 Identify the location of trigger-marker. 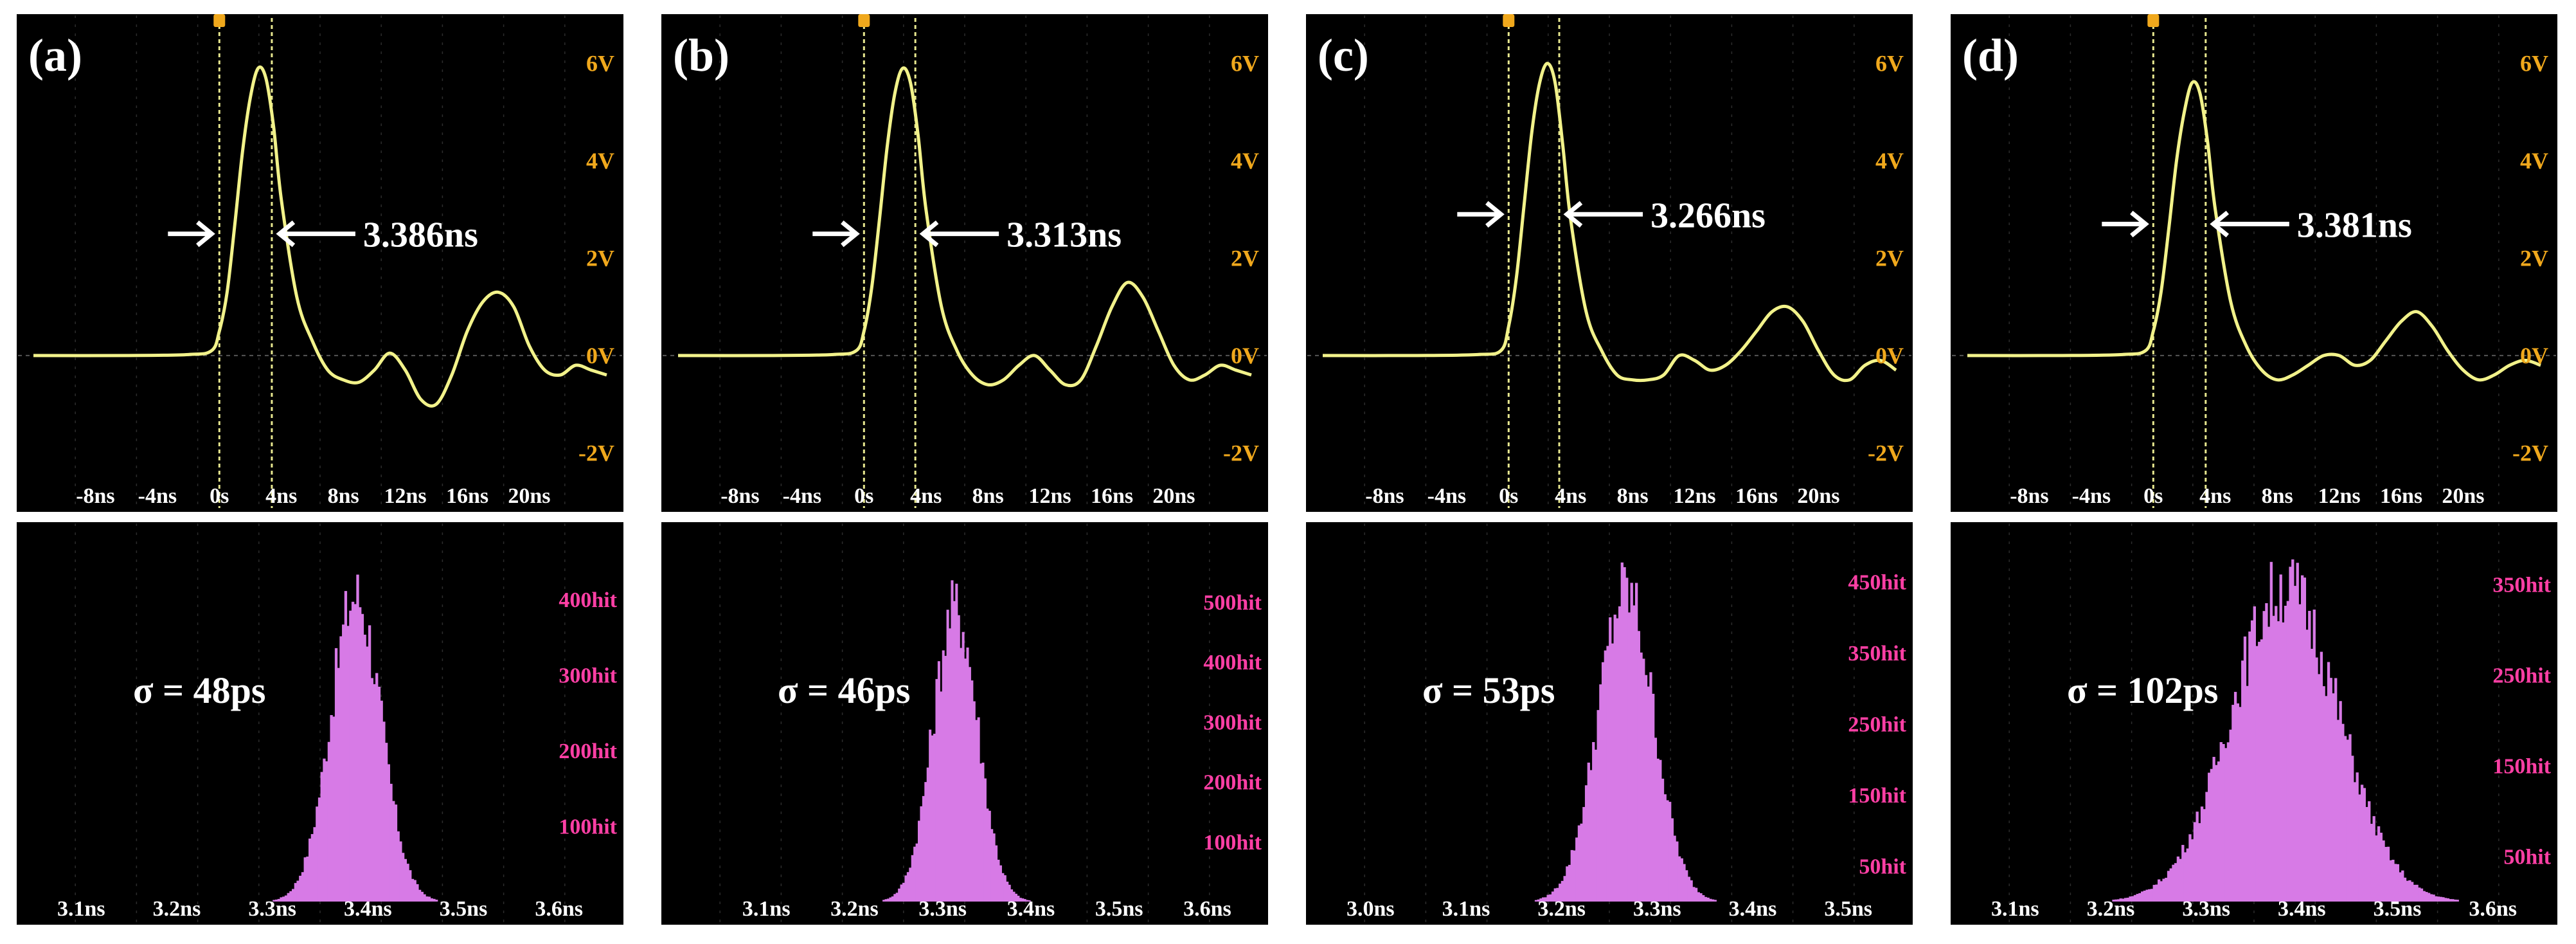
(219, 20).